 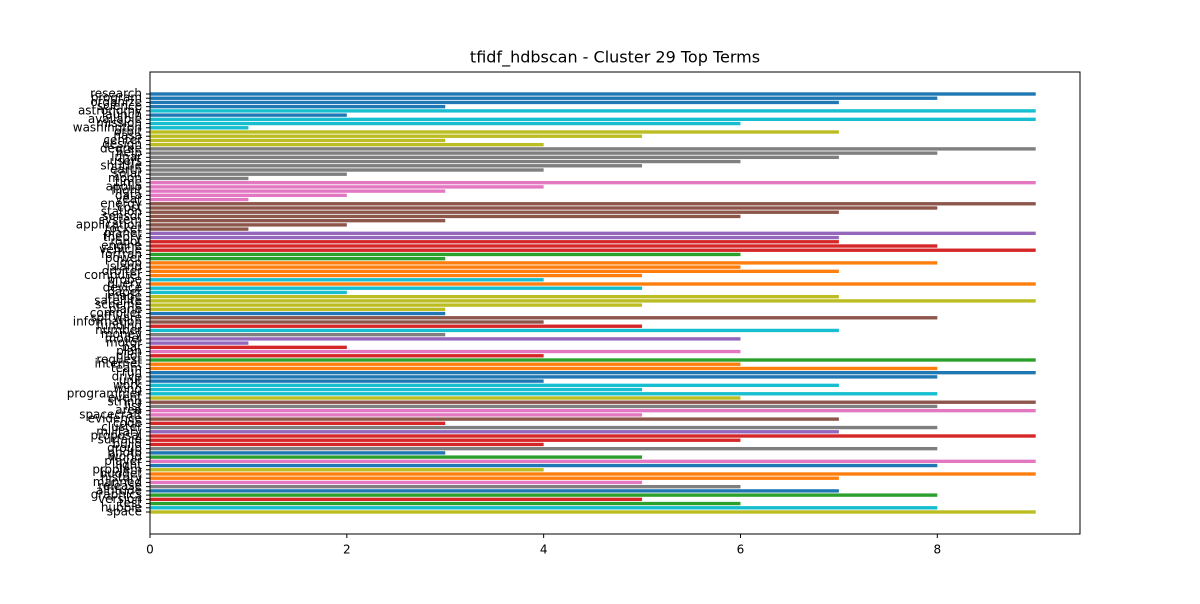 I want to click on y-tick-label: model, so click(x=123, y=338).